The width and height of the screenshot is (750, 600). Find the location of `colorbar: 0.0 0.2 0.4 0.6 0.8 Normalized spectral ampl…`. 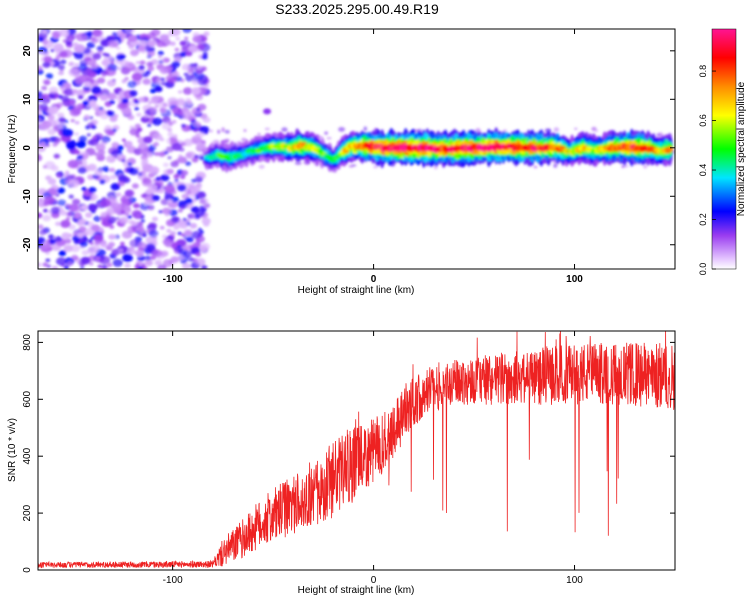

colorbar: 0.0 0.2 0.4 0.6 0.8 Normalized spectral ampl… is located at coordinates (722, 151).